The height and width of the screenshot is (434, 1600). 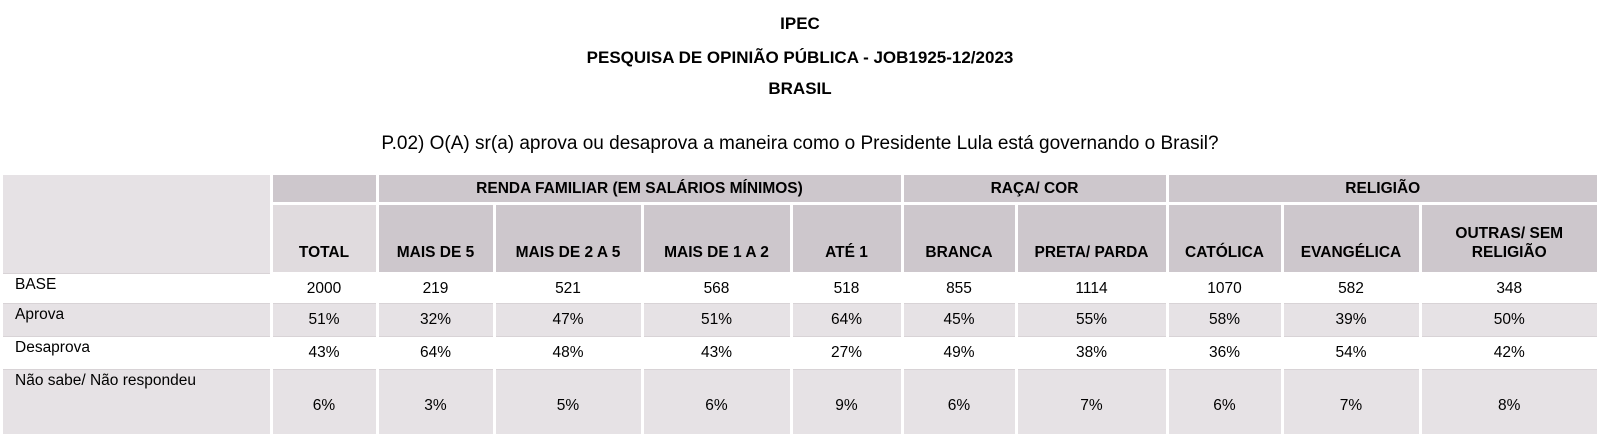 I want to click on cell-total: 51%, so click(x=324, y=320).